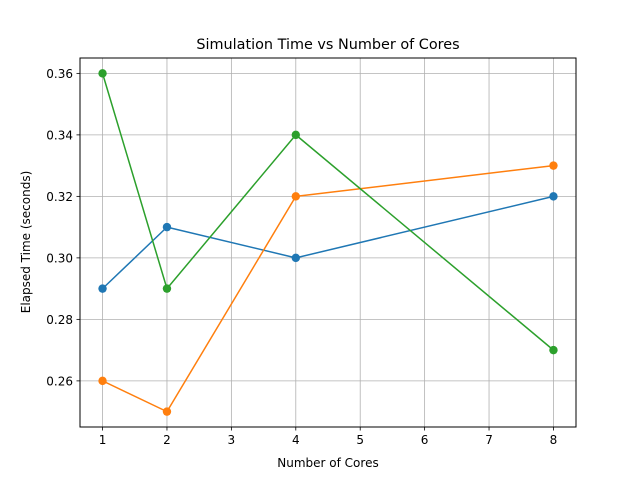 This screenshot has width=640, height=480. I want to click on x-axis: 1 2 3 4 5 6 7 8, so click(328, 437).